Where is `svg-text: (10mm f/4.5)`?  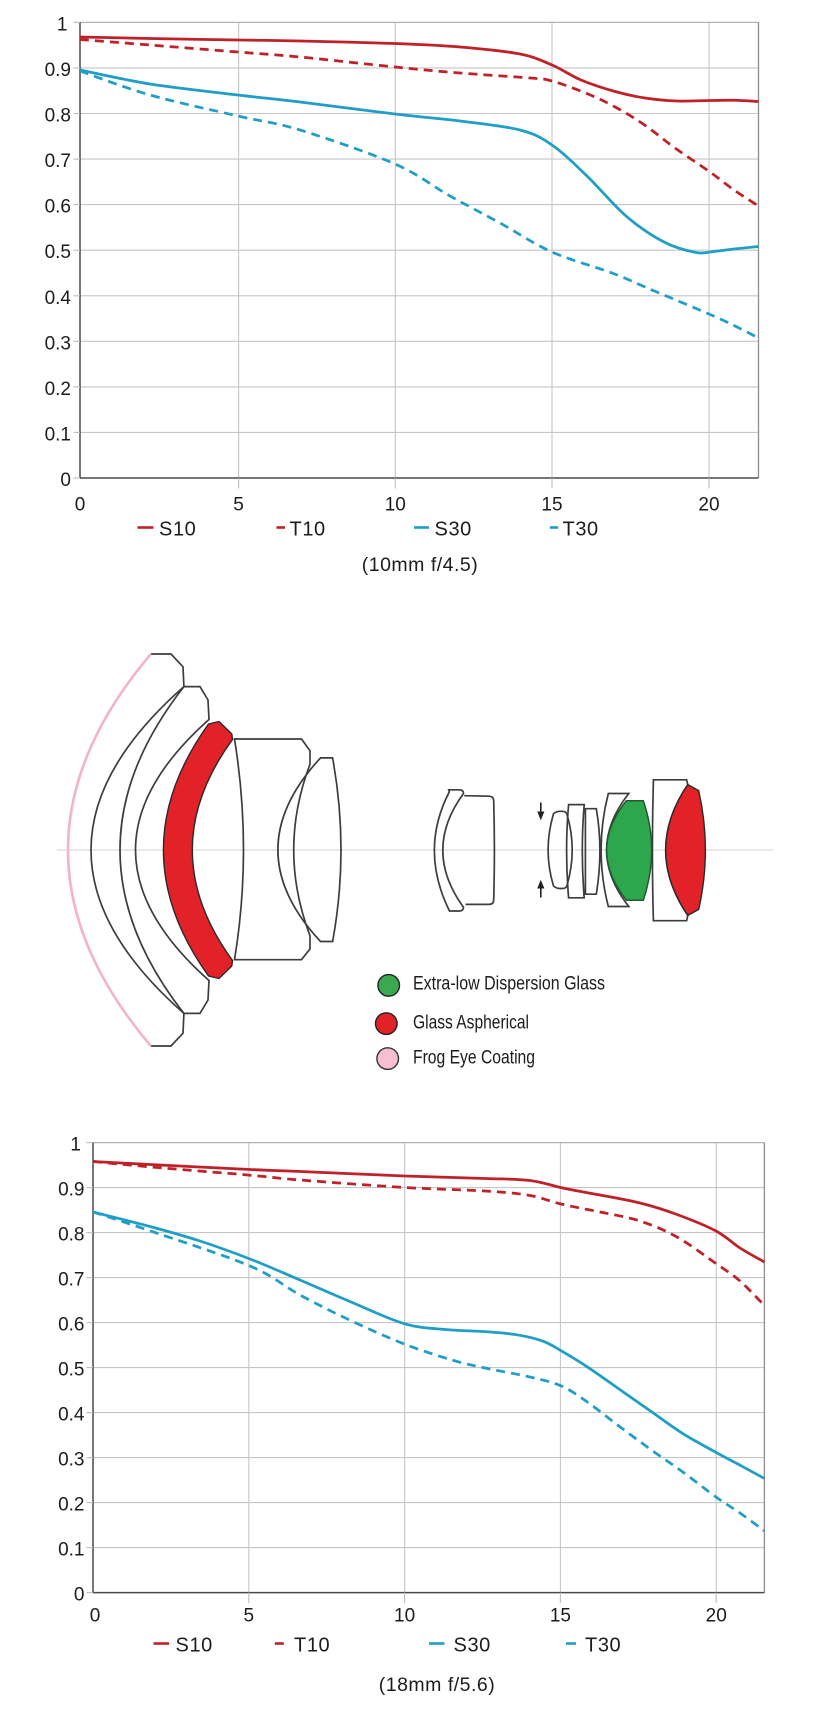 svg-text: (10mm f/4.5) is located at coordinates (420, 565).